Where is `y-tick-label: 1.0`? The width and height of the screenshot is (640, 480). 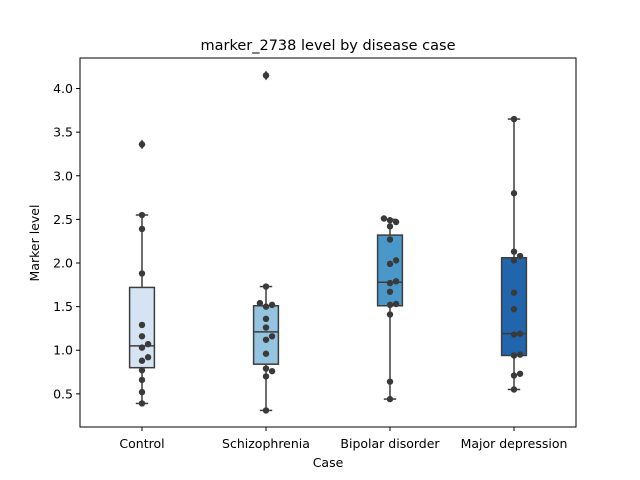
y-tick-label: 1.0 is located at coordinates (63, 350).